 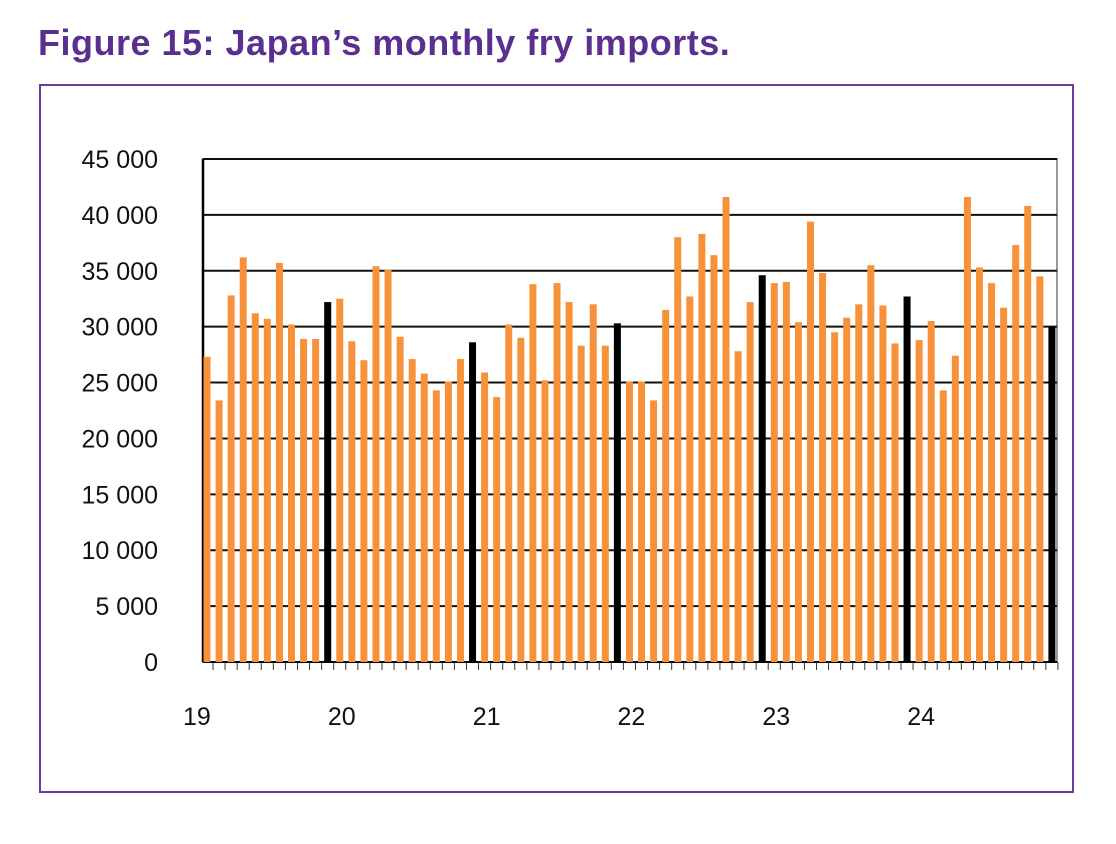 What do you see at coordinates (120, 384) in the screenshot?
I see `y-tick-label: 25 000` at bounding box center [120, 384].